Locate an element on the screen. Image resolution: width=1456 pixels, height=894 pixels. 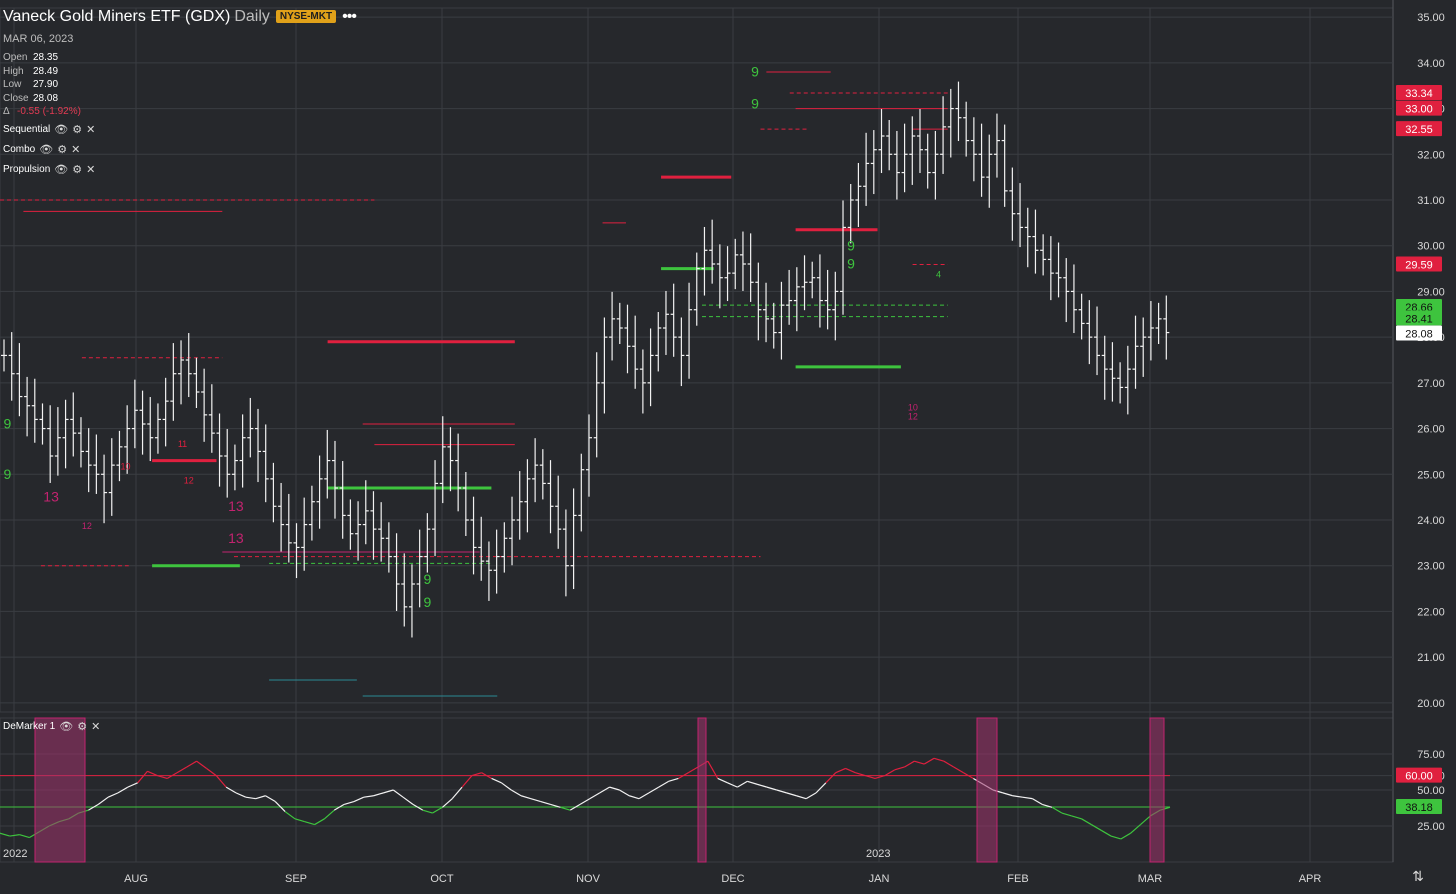
cursor-date: MAR 06, 2023 is located at coordinates (38, 39).